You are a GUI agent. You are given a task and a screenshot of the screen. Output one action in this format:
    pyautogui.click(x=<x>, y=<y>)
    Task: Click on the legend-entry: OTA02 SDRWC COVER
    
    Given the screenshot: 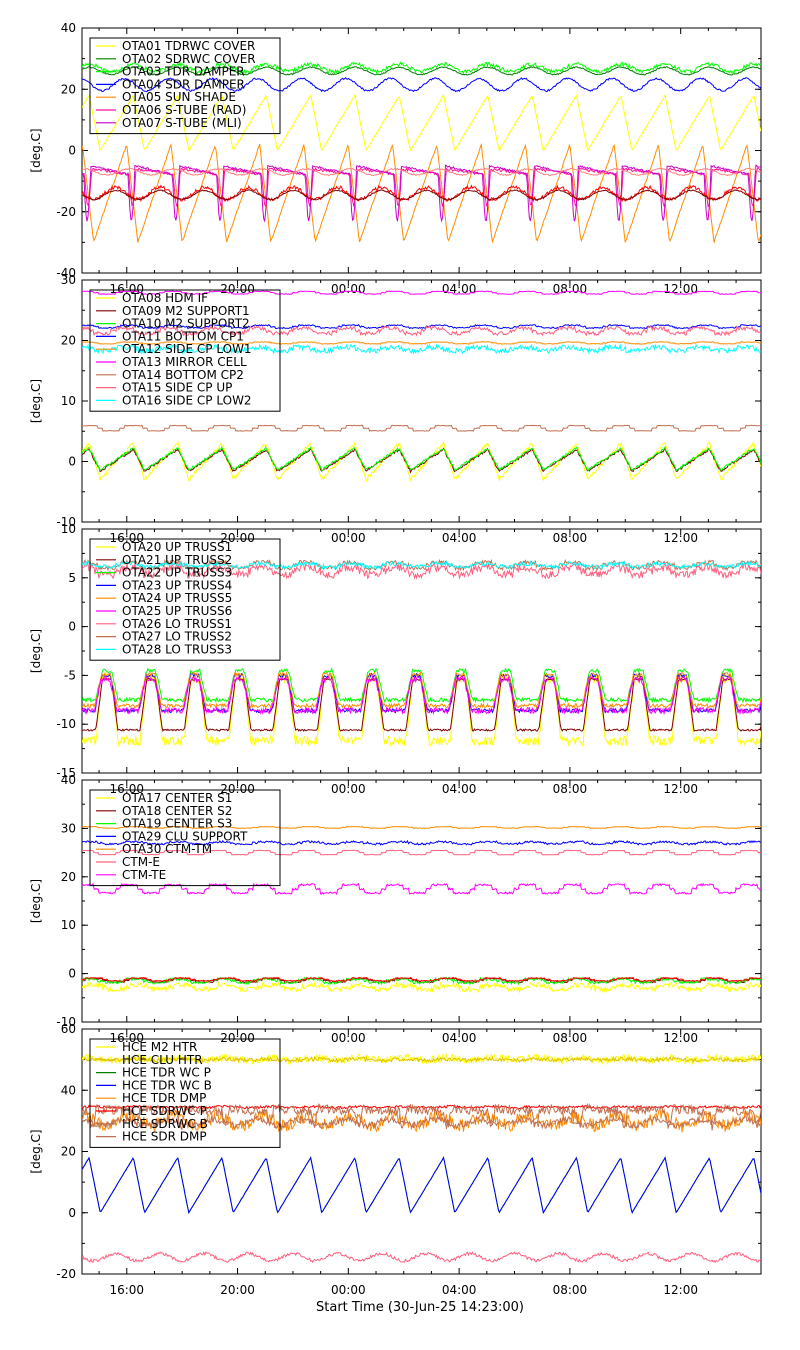 What is the action you would take?
    pyautogui.click(x=189, y=59)
    